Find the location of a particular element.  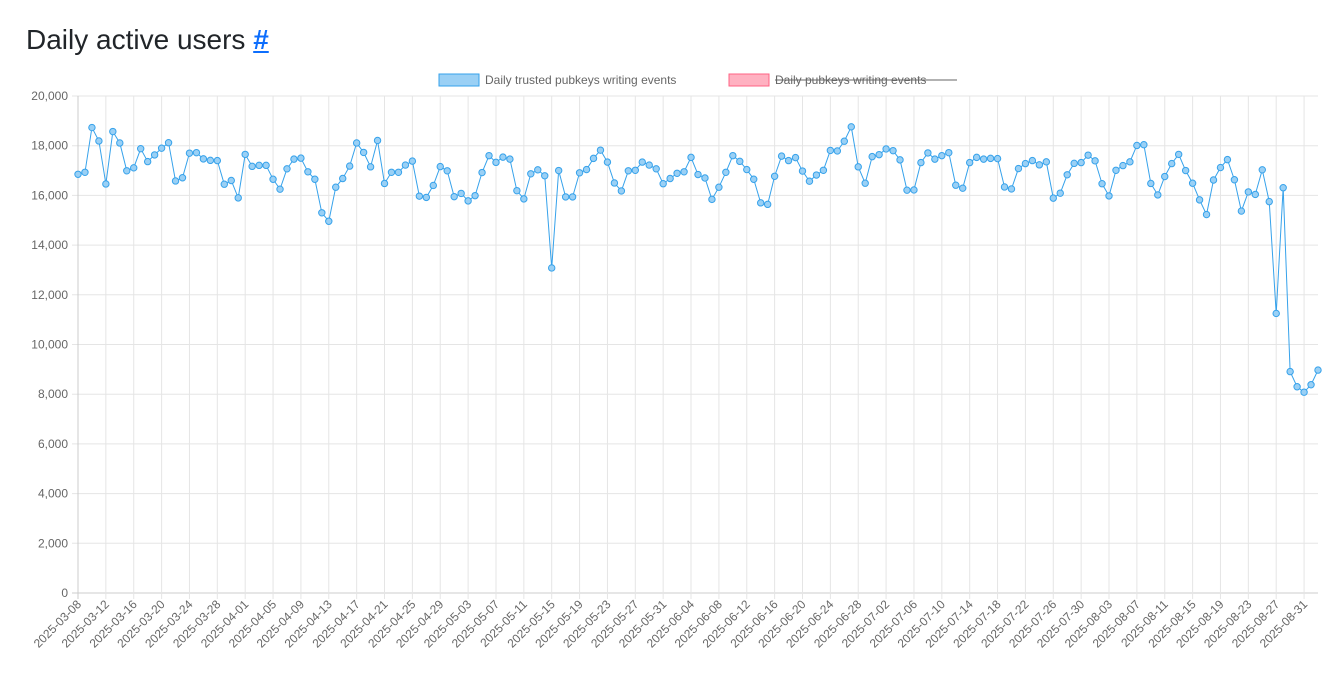

legend-item: Daily trusted pubkeys writing events is located at coordinates (557, 80).